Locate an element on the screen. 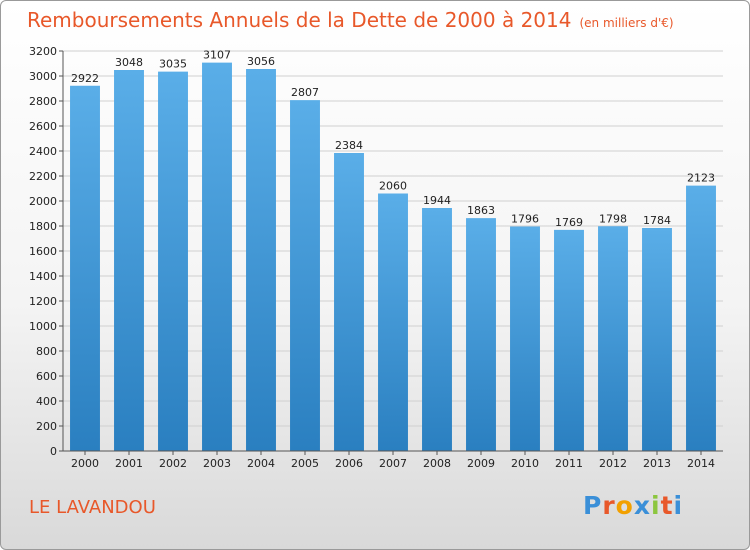 This screenshot has width=750, height=550. x-tick-label-2009: 2009 is located at coordinates (481, 463).